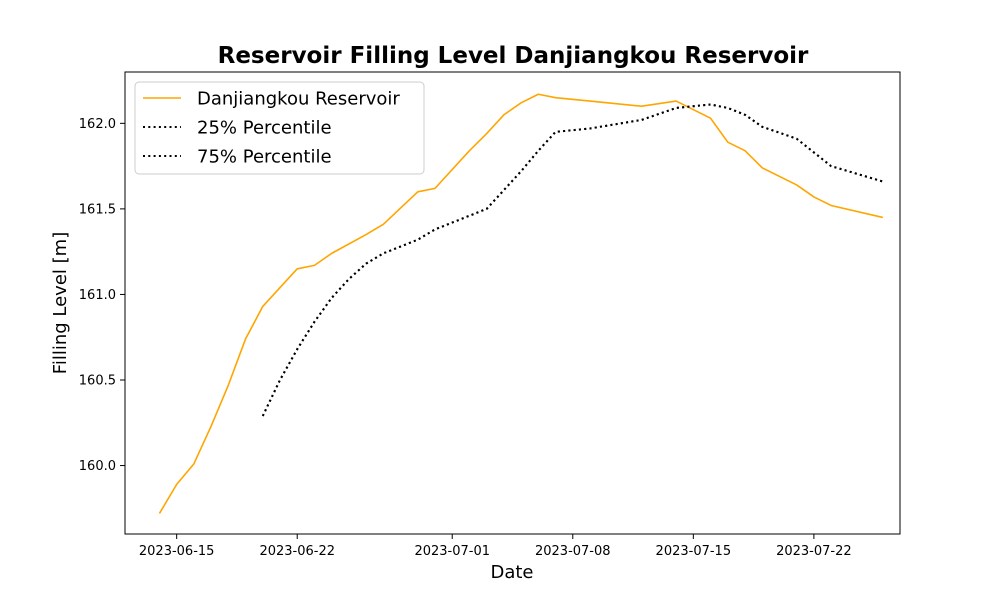 The height and width of the screenshot is (600, 1000). I want to click on legend-box, so click(279, 128).